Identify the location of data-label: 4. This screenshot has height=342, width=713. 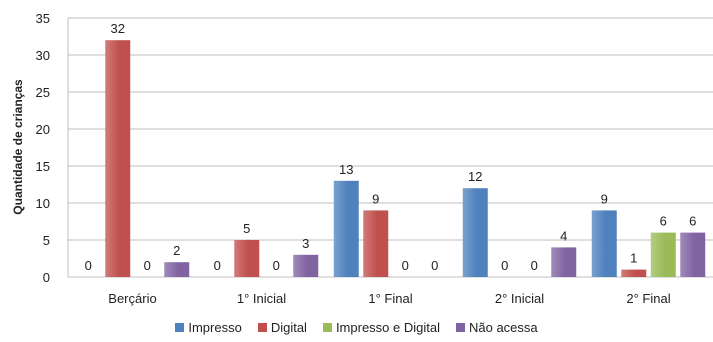
(563, 235).